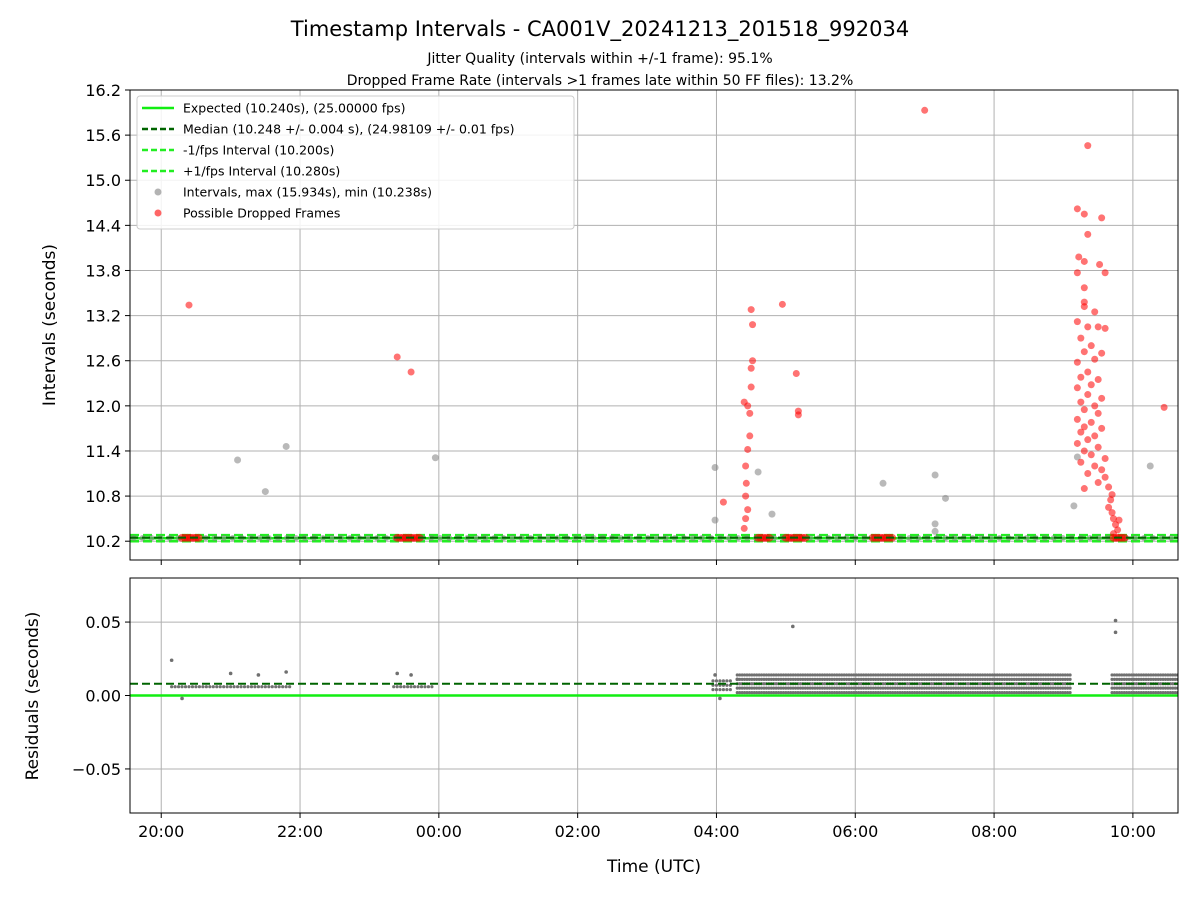 The width and height of the screenshot is (1200, 900). Describe the element at coordinates (653, 867) in the screenshot. I see `x-axis-label: Time (UTC)` at that location.